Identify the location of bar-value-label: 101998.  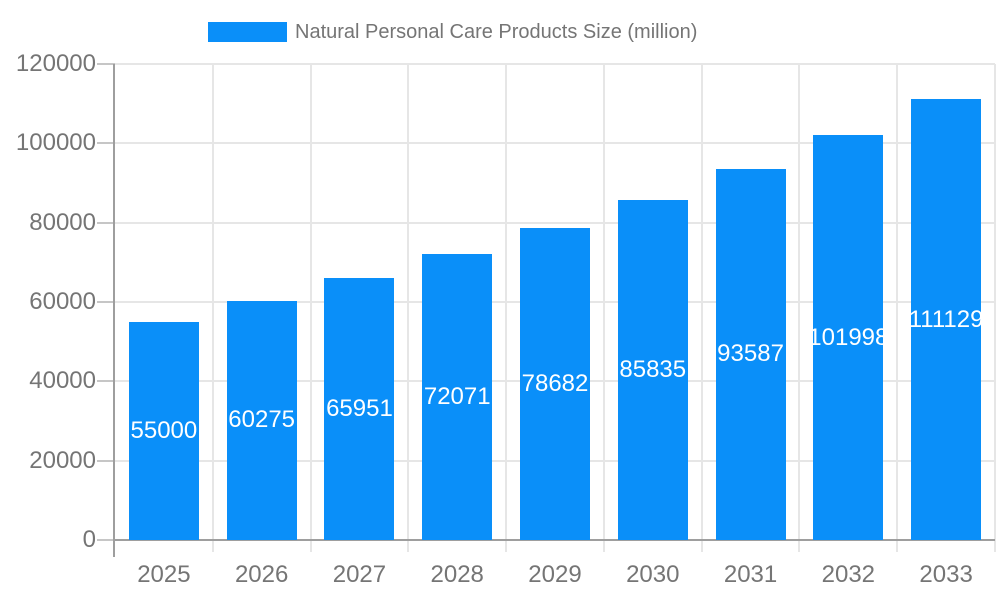
(848, 337).